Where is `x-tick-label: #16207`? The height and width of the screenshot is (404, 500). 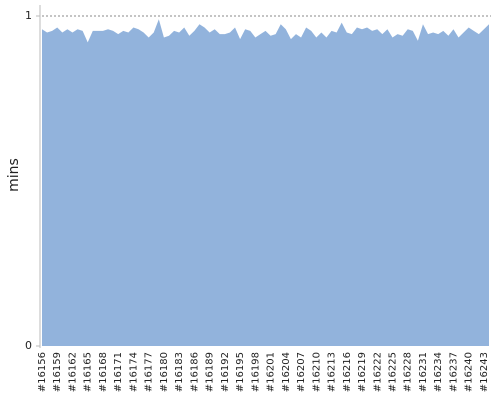
x-tick-label: #16207 is located at coordinates (301, 372).